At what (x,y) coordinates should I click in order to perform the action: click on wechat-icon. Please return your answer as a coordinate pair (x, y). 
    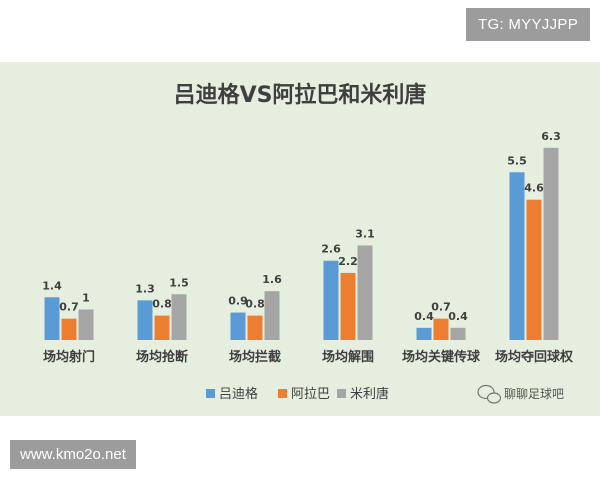
    Looking at the image, I should click on (489, 394).